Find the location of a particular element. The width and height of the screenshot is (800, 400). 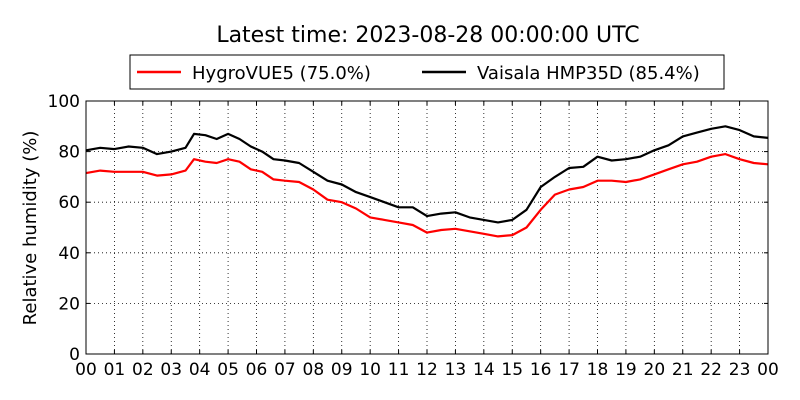

x-tick-label: 07 is located at coordinates (285, 370).